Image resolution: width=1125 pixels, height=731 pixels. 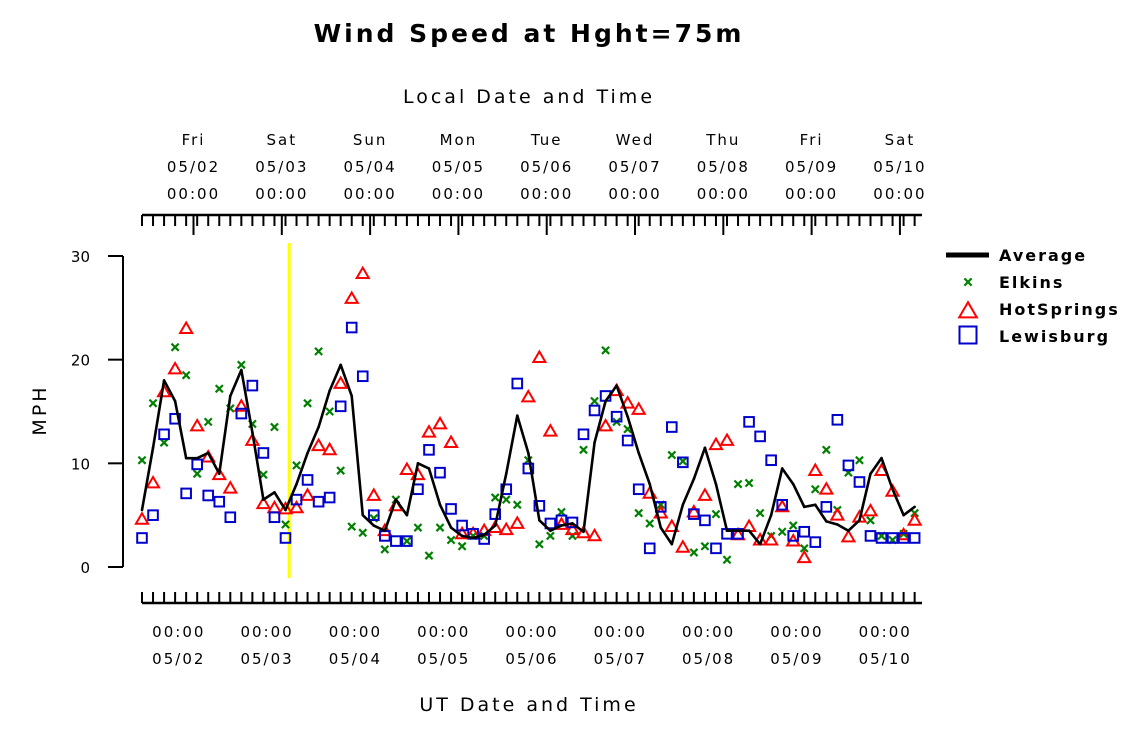 I want to click on local-tick-date-label: 05/03, so click(x=281, y=167).